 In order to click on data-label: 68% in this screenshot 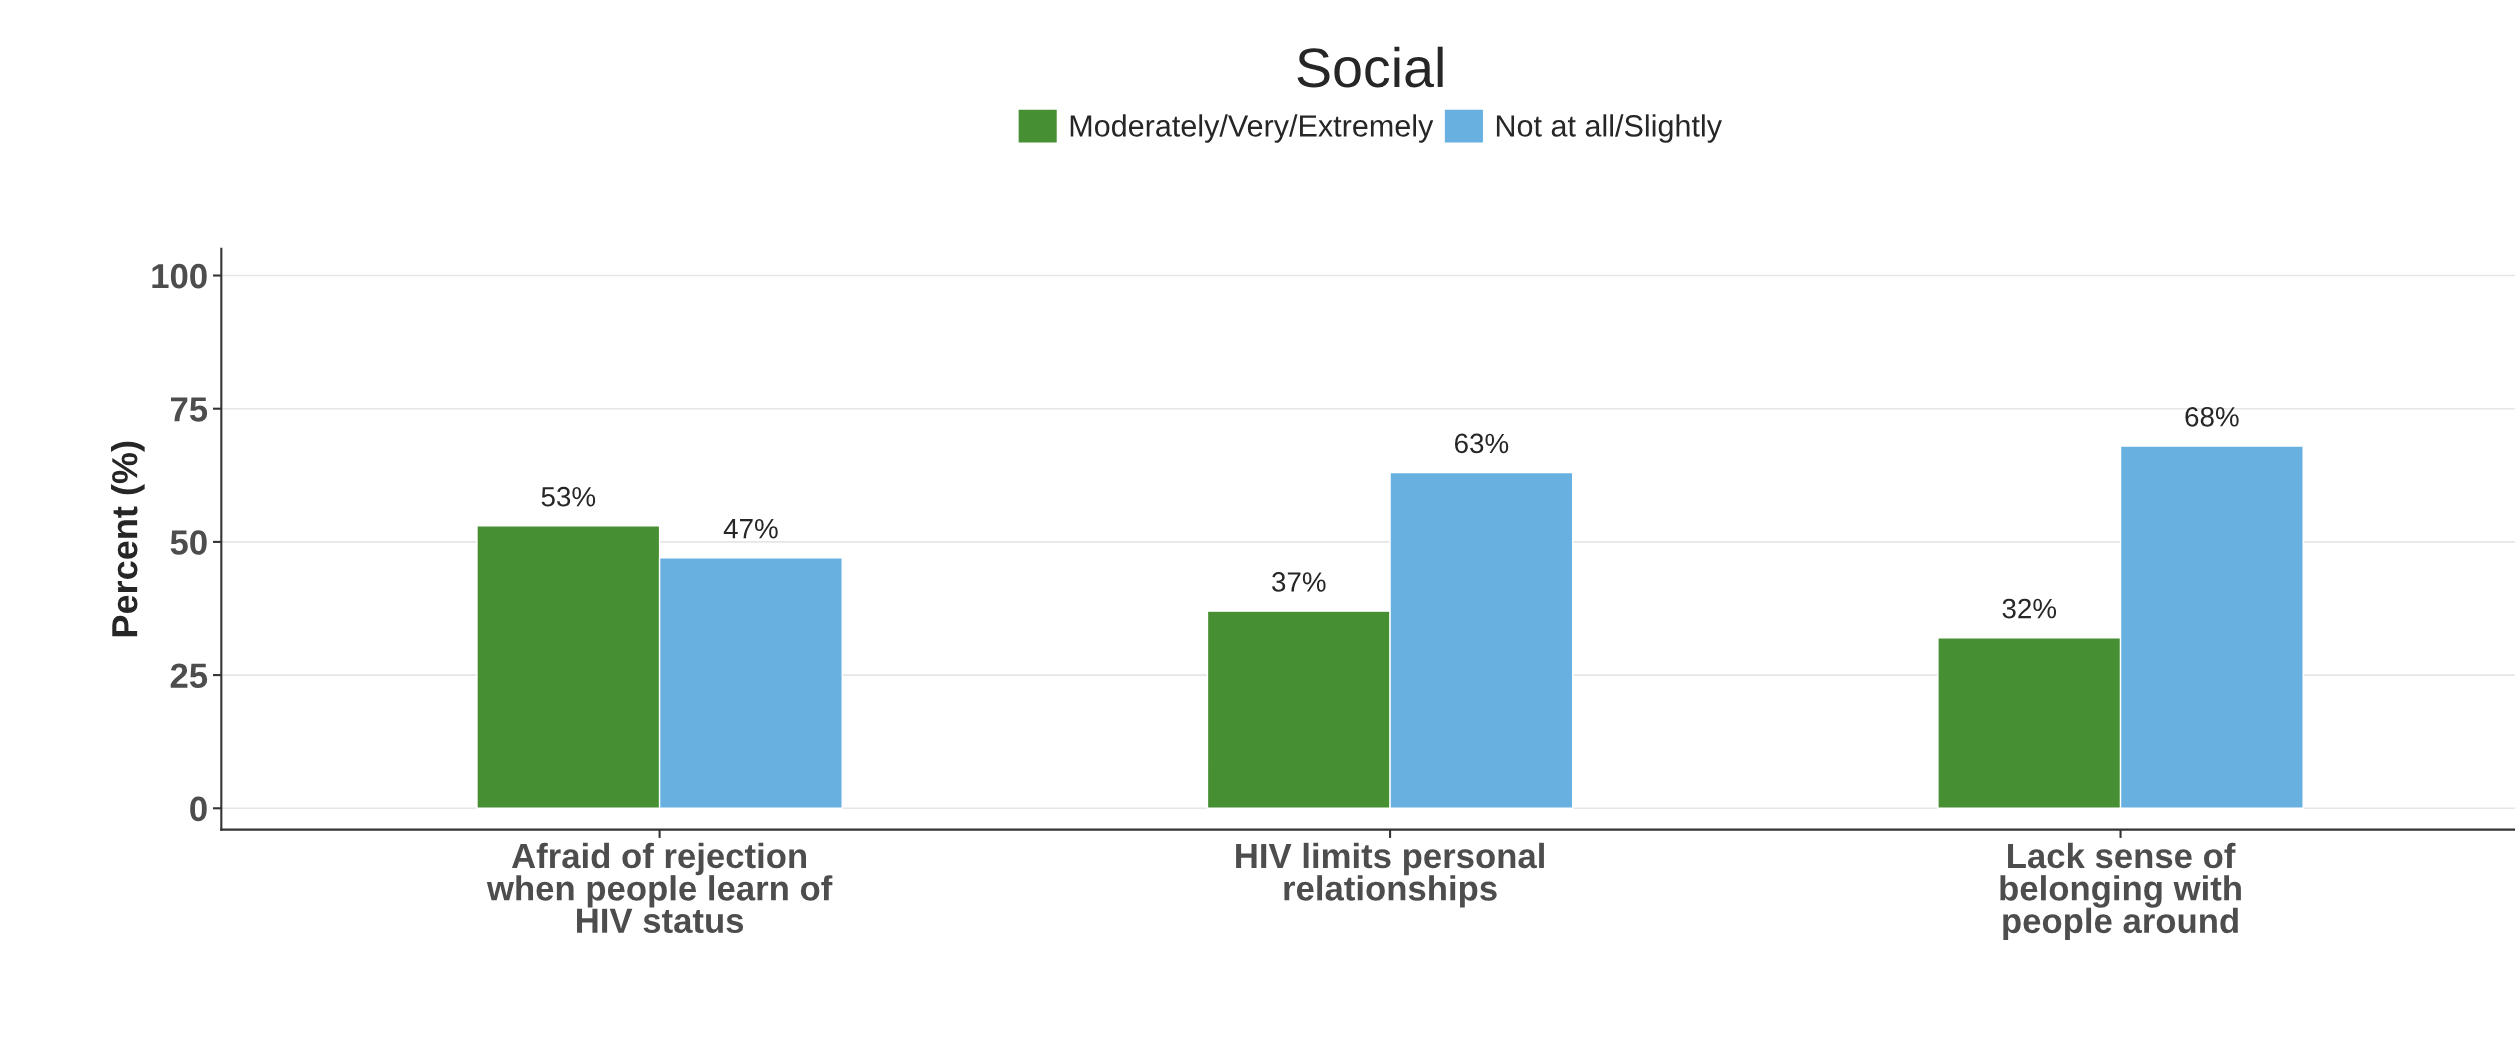, I will do `click(2212, 416)`.